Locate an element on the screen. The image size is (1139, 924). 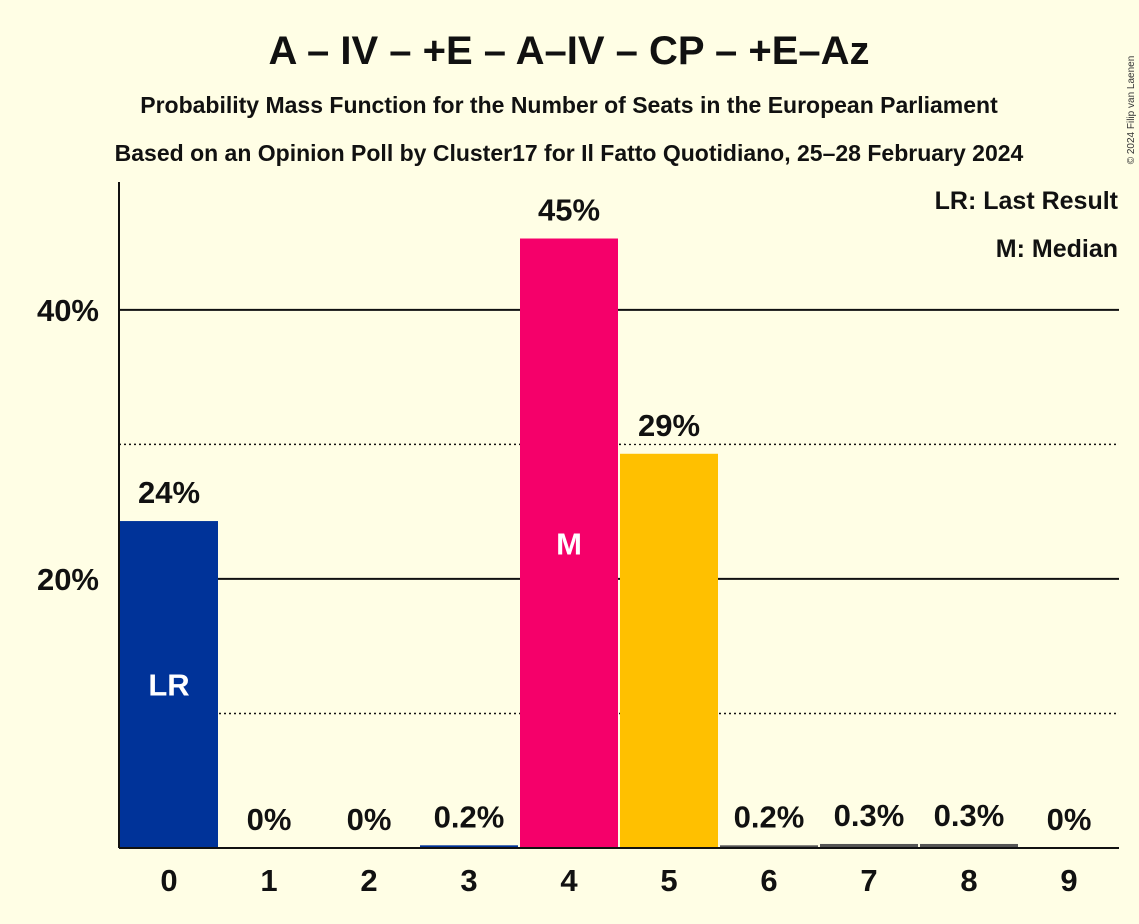
x-tick-label: 7 is located at coordinates (868, 880).